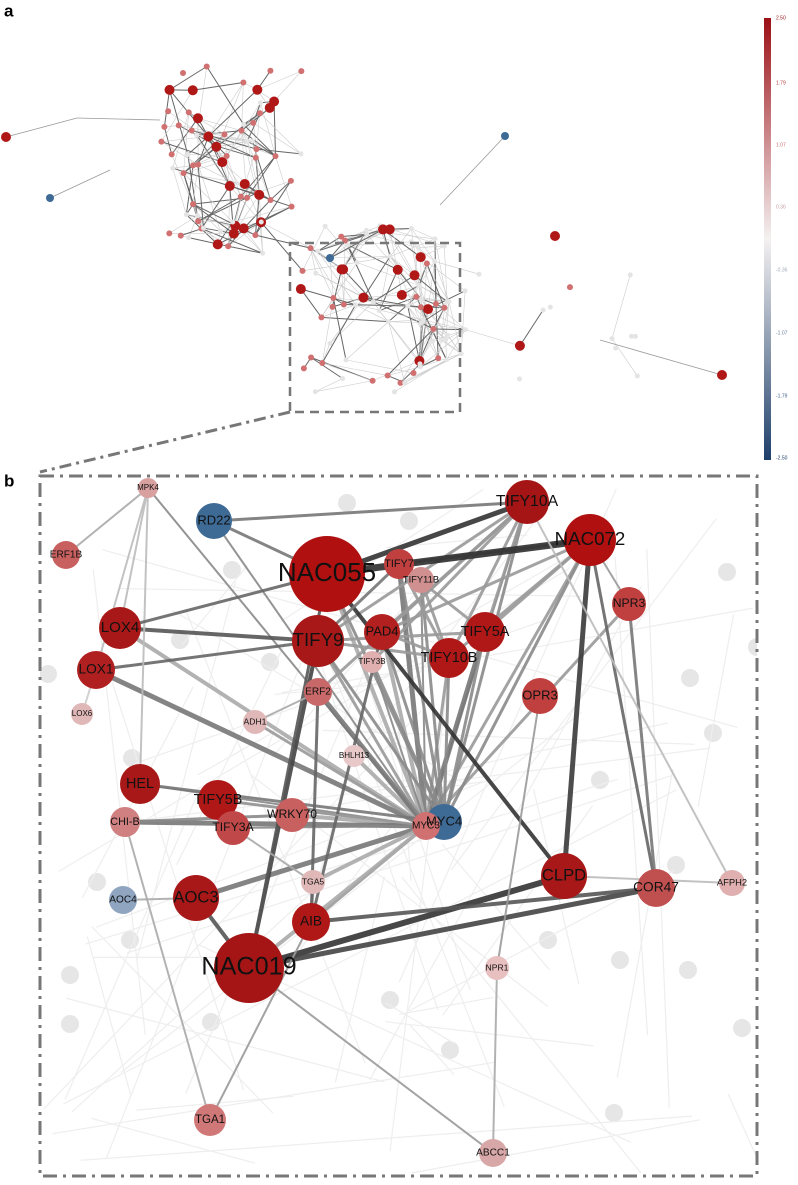 The height and width of the screenshot is (1185, 798). I want to click on colorbar-tick-label: 1.79, so click(781, 83).